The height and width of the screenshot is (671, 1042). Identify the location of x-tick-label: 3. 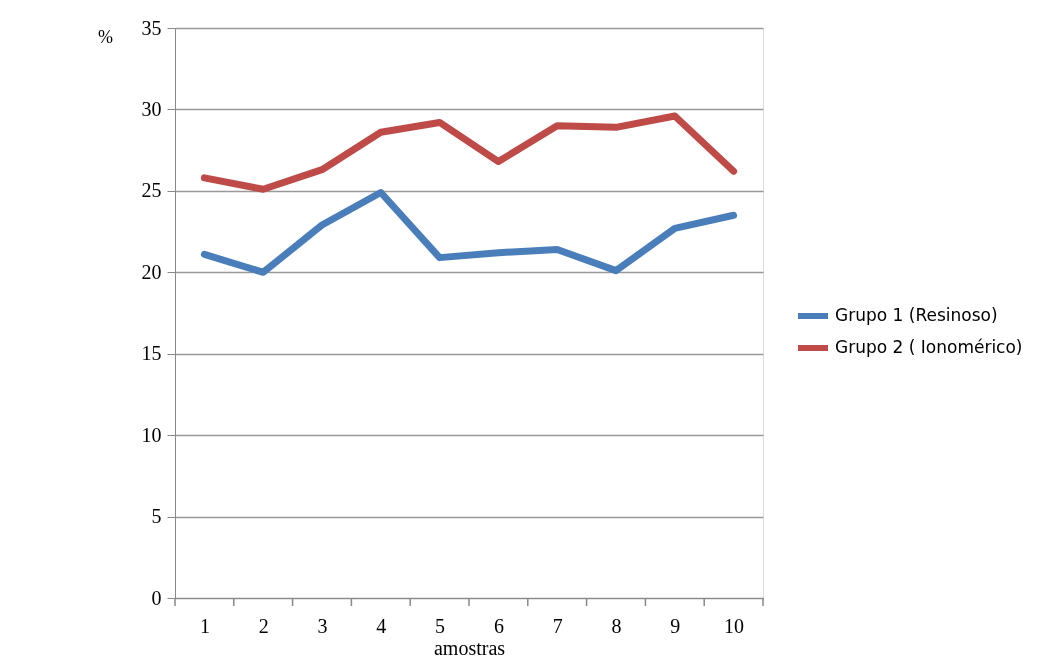
(322, 625).